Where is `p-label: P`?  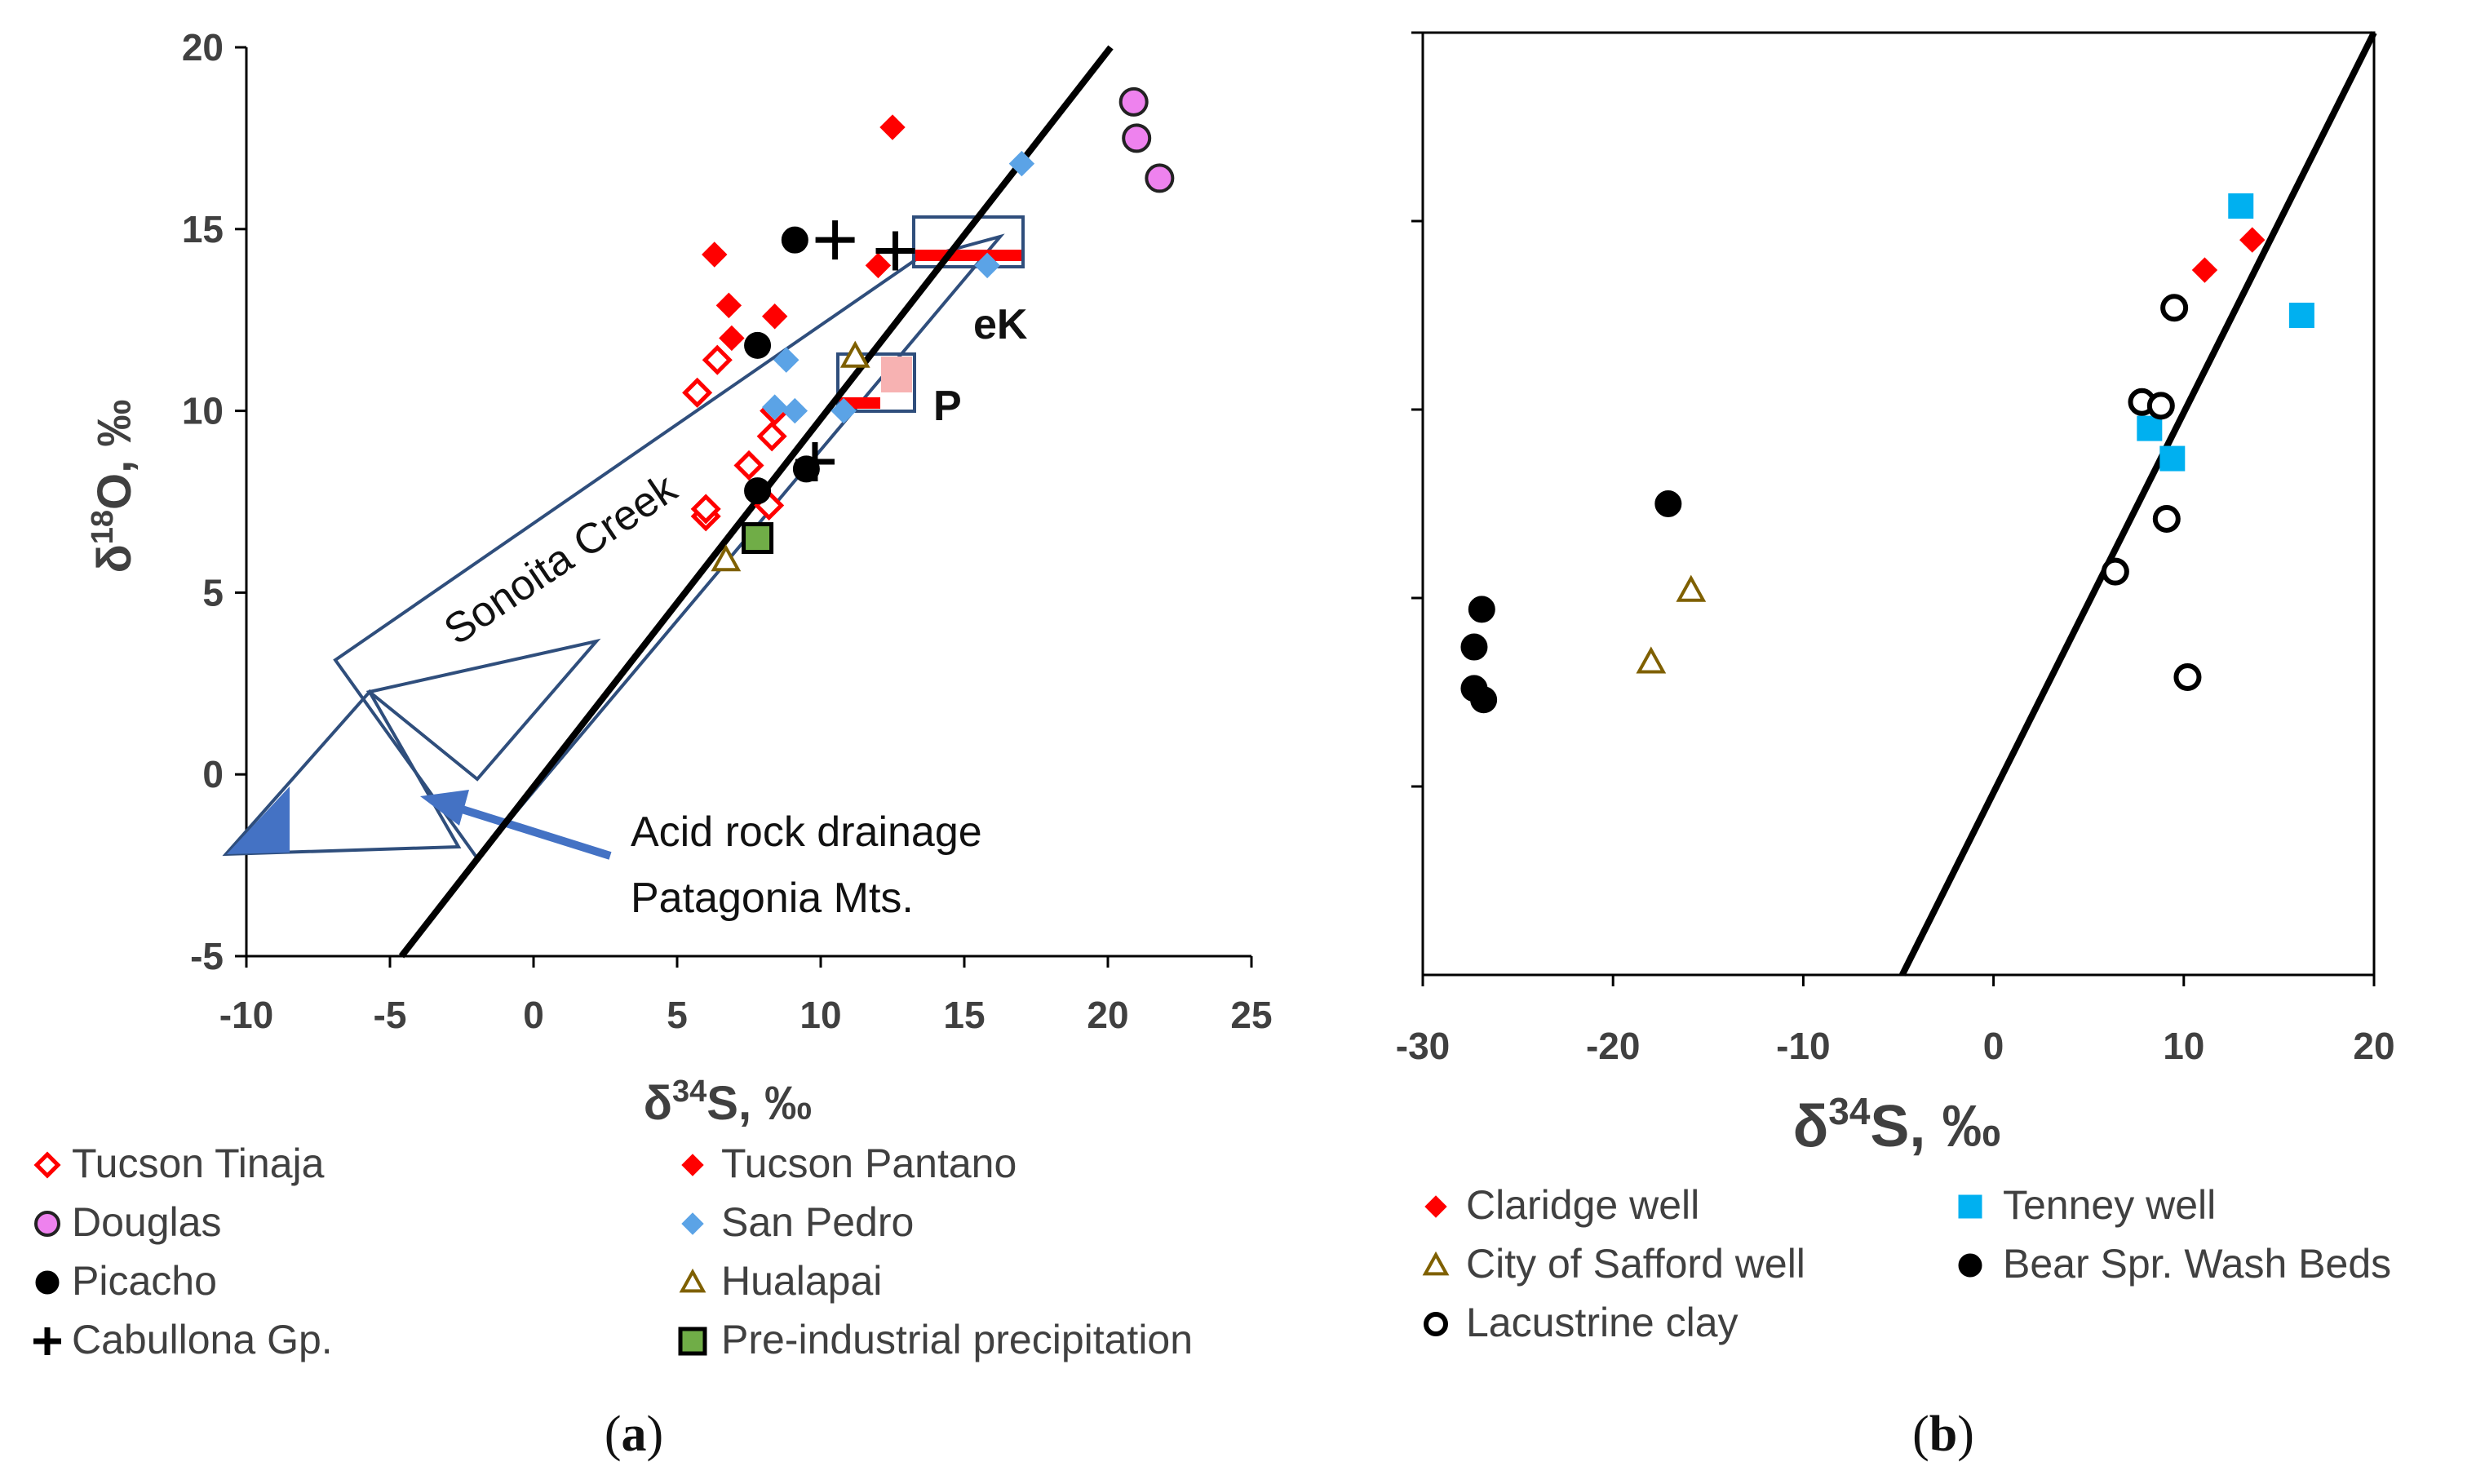
p-label: P is located at coordinates (947, 406).